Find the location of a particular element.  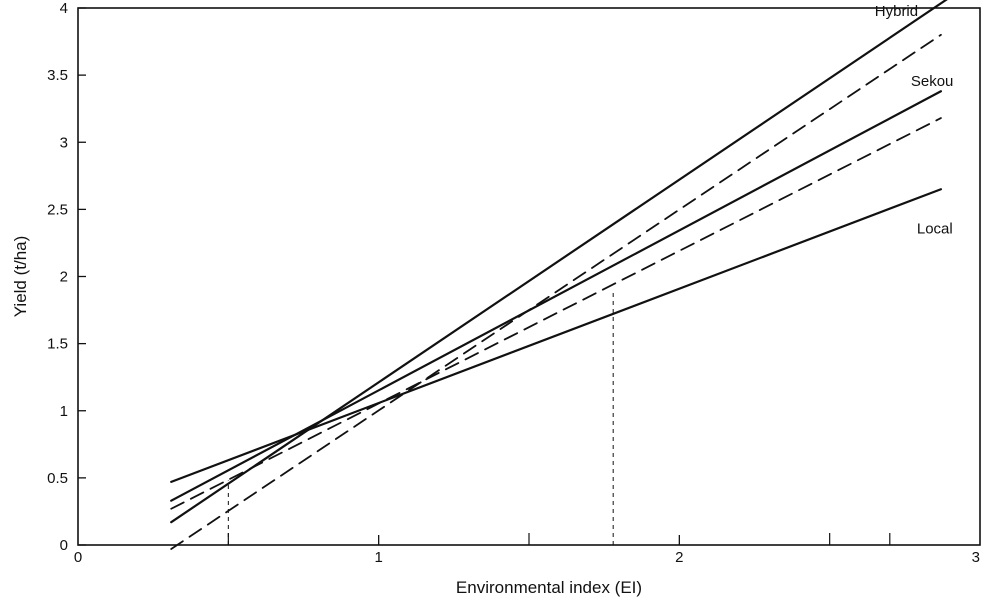

y-tick-label: 2.5 is located at coordinates (57, 209).